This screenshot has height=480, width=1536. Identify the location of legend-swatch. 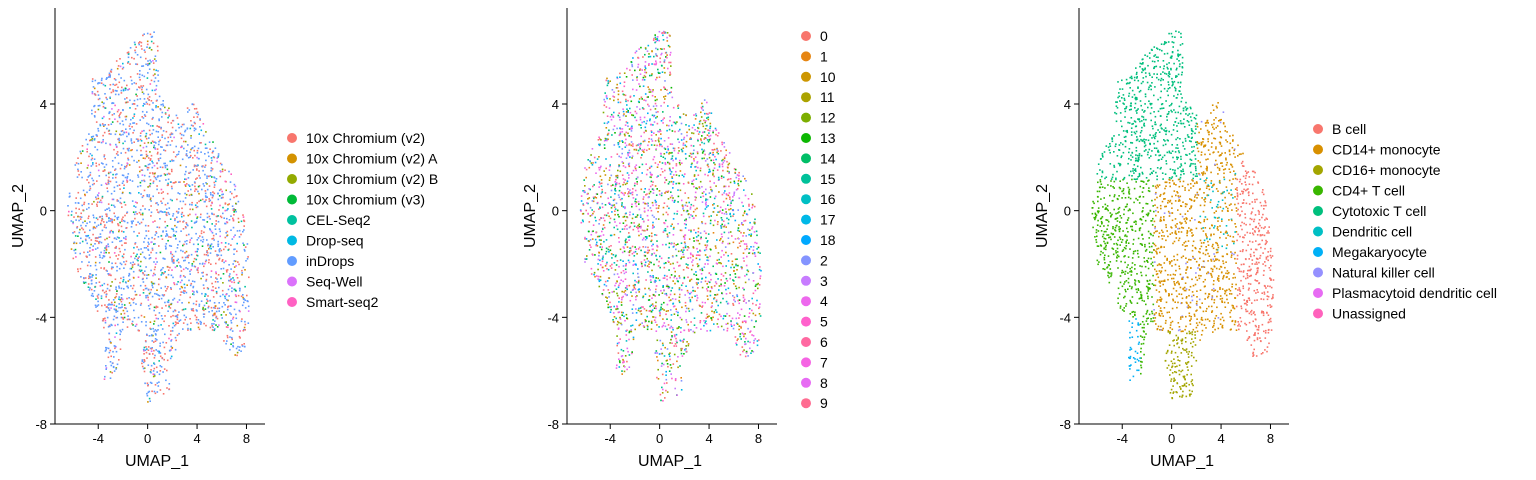
(292, 179).